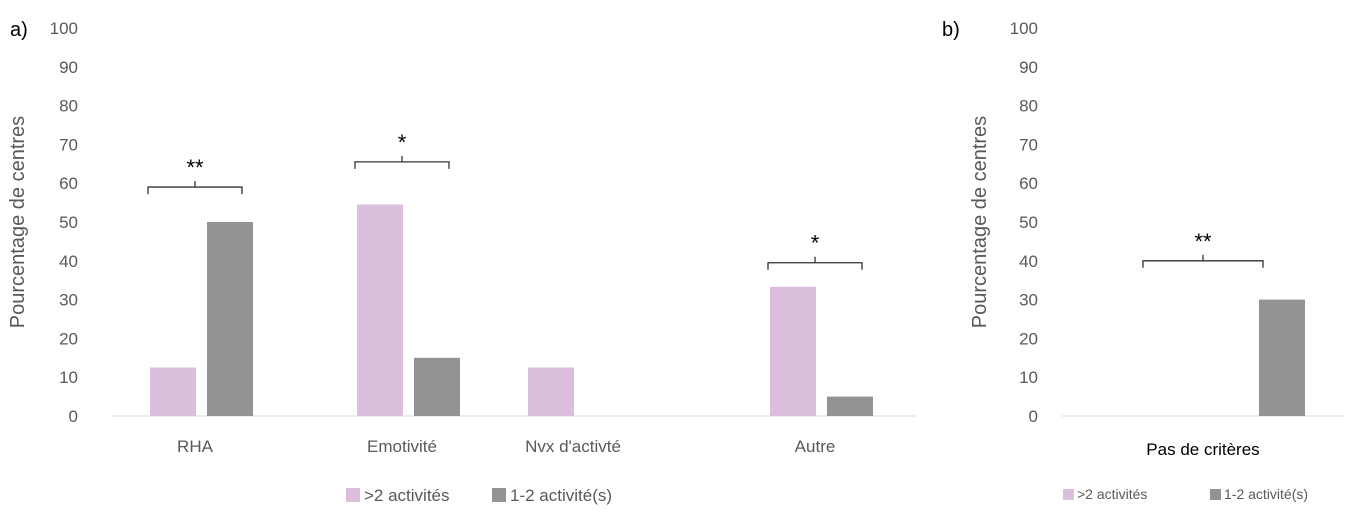 This screenshot has height=513, width=1347. Describe the element at coordinates (1202, 449) in the screenshot. I see `x-category-label: Pas de critères` at that location.